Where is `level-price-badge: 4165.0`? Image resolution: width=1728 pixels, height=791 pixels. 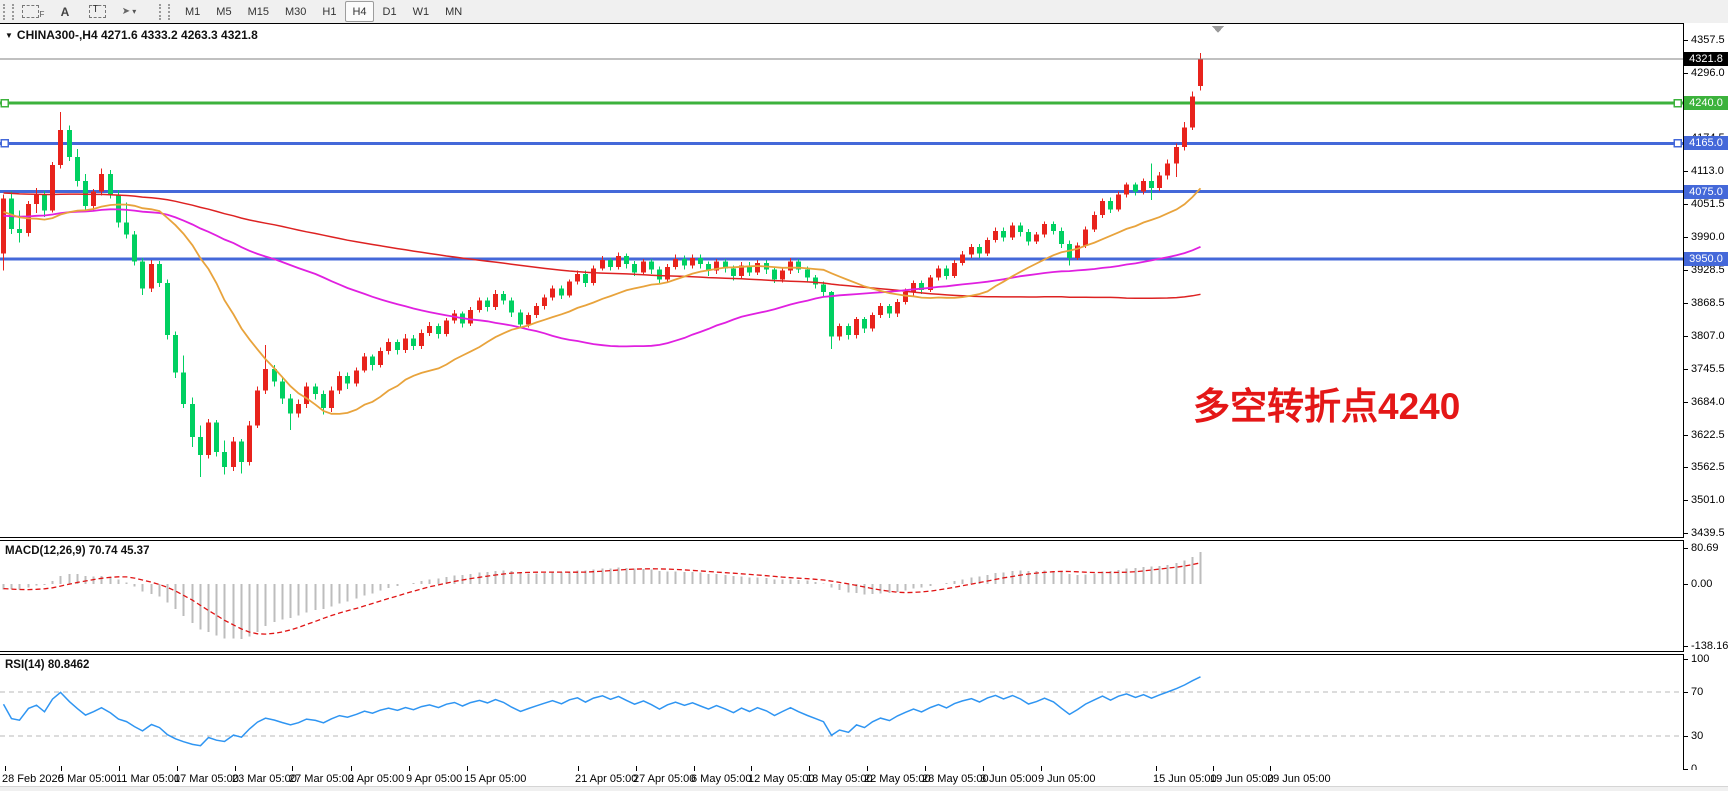 level-price-badge: 4165.0 is located at coordinates (1706, 143).